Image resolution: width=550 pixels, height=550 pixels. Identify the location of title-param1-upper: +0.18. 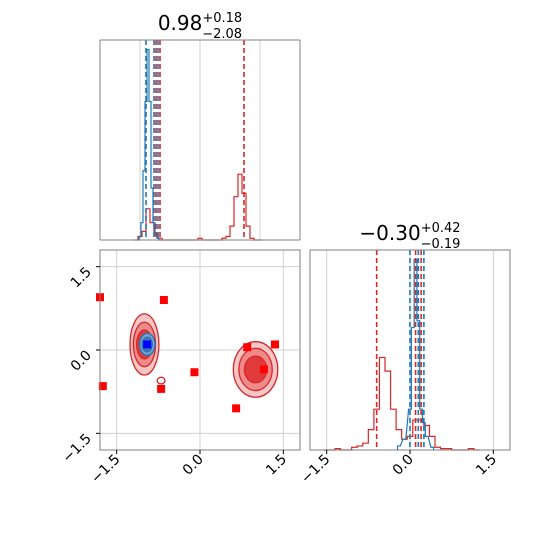
(222, 18).